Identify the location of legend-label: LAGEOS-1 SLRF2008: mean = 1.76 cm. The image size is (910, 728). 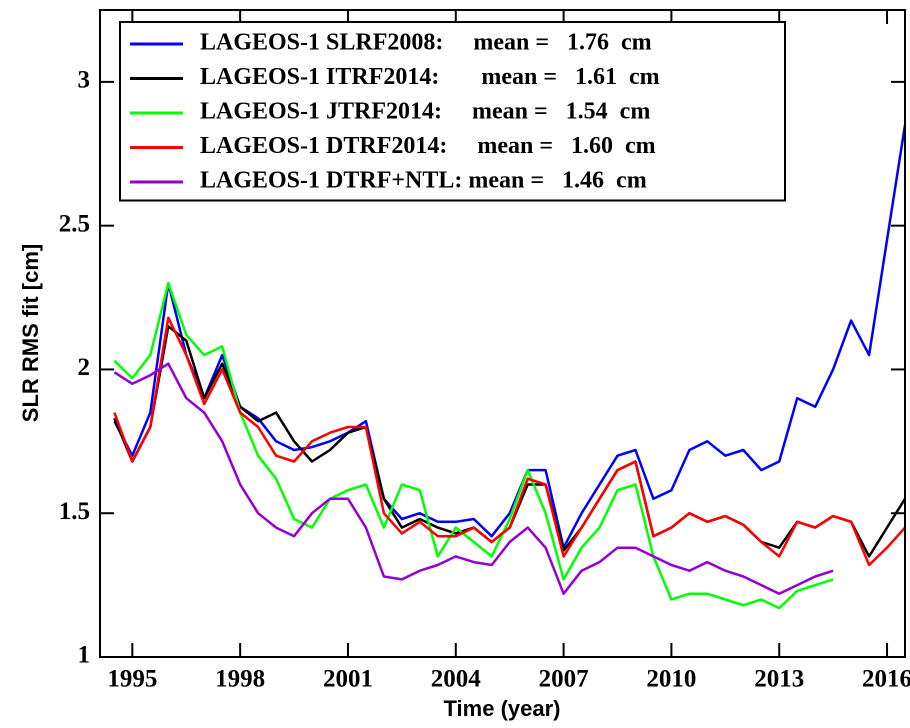
(426, 43).